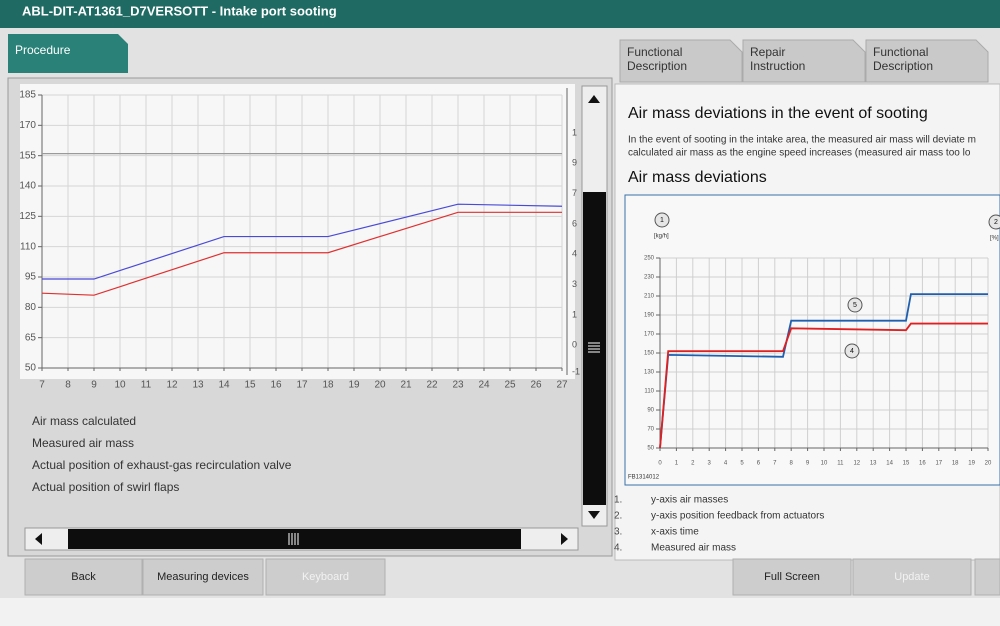  What do you see at coordinates (576, 371) in the screenshot?
I see `y2-tick-label: -1` at bounding box center [576, 371].